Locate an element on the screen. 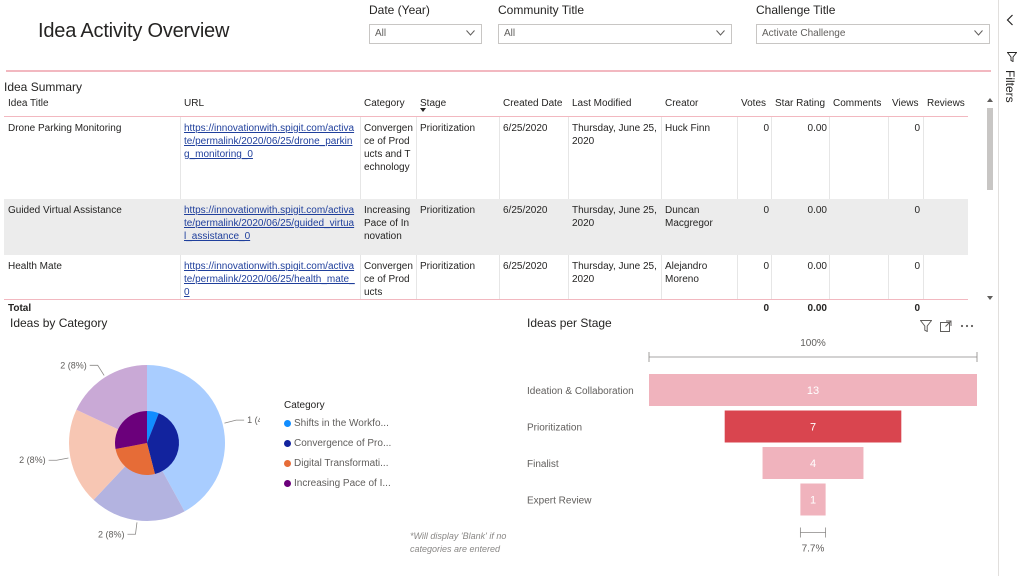  funnel-chart-title: Ideas per Stage is located at coordinates (569, 323).